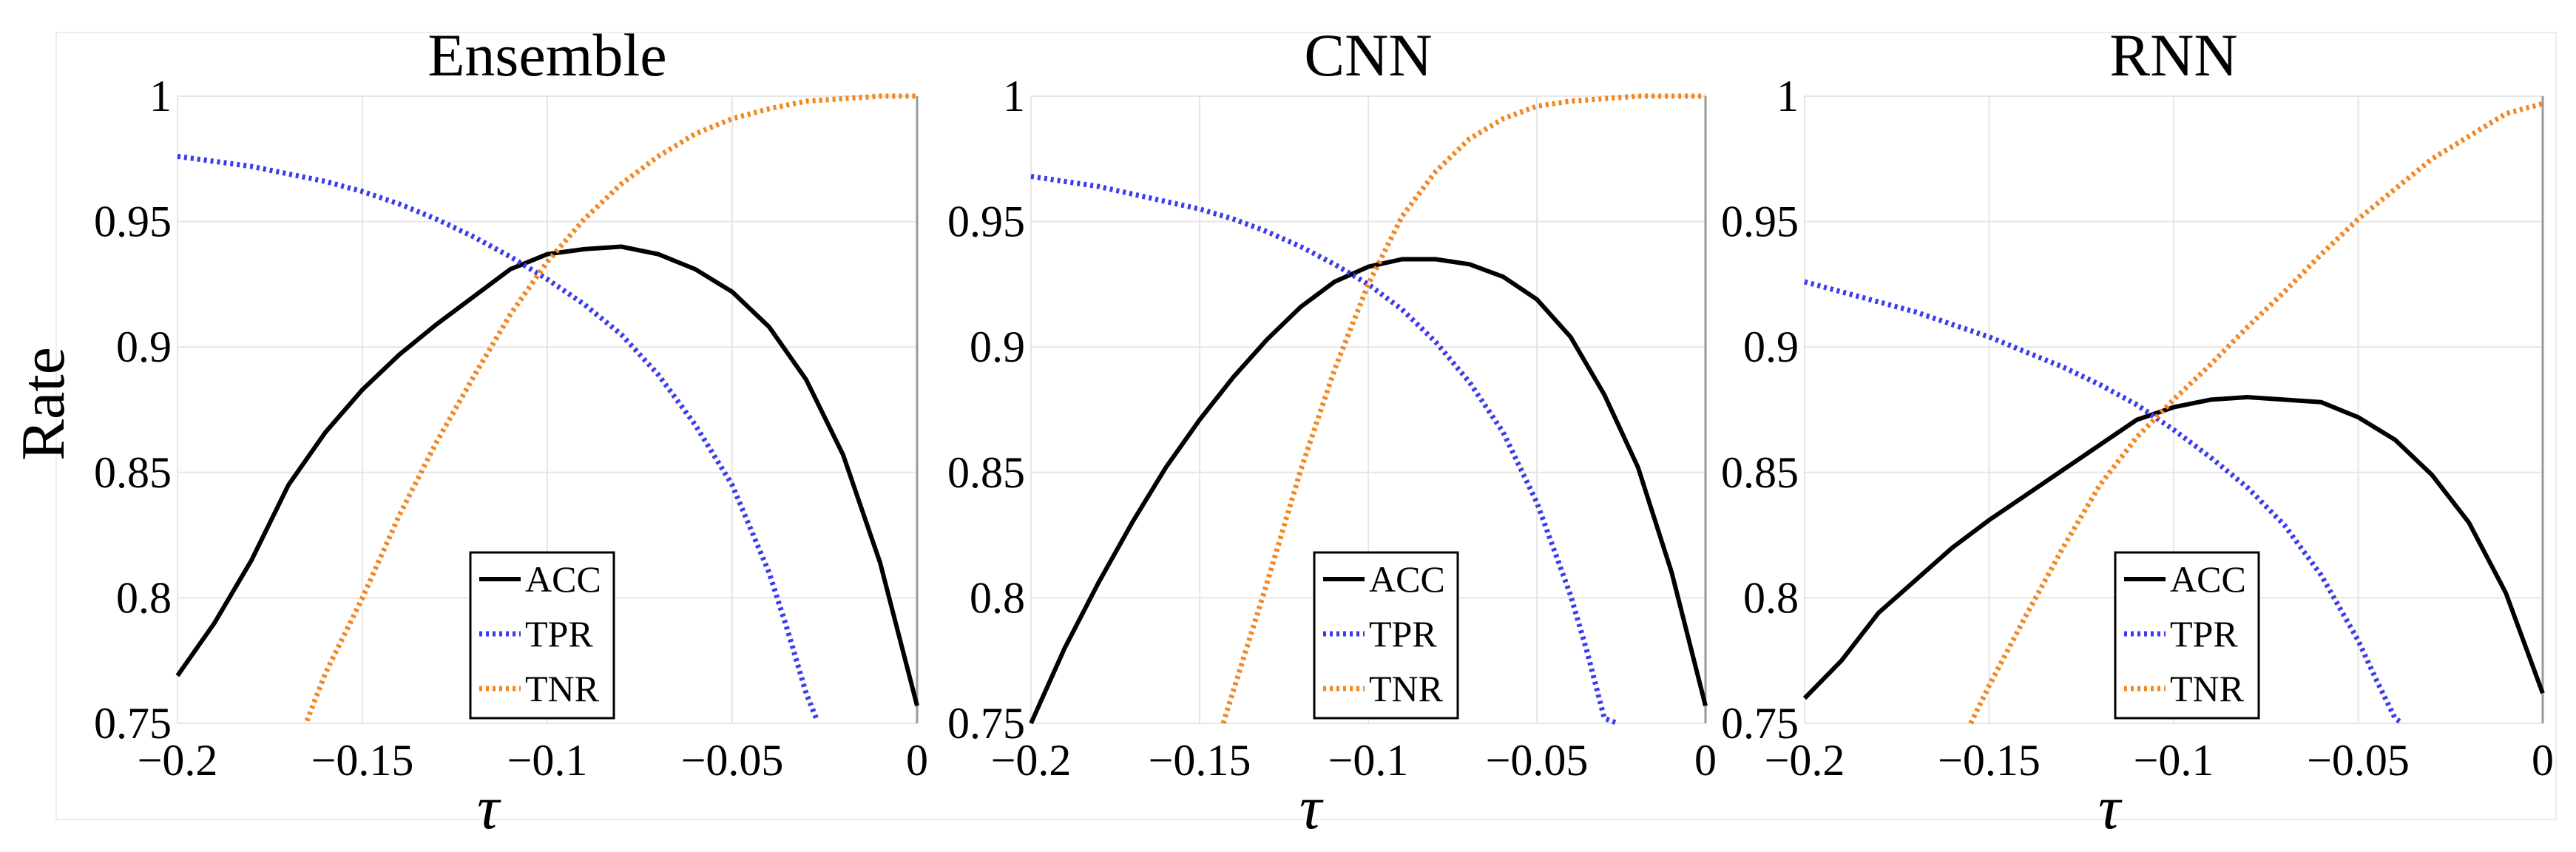 The height and width of the screenshot is (852, 2576). What do you see at coordinates (986, 221) in the screenshot?
I see `cnn-ytick-4: 0.95` at bounding box center [986, 221].